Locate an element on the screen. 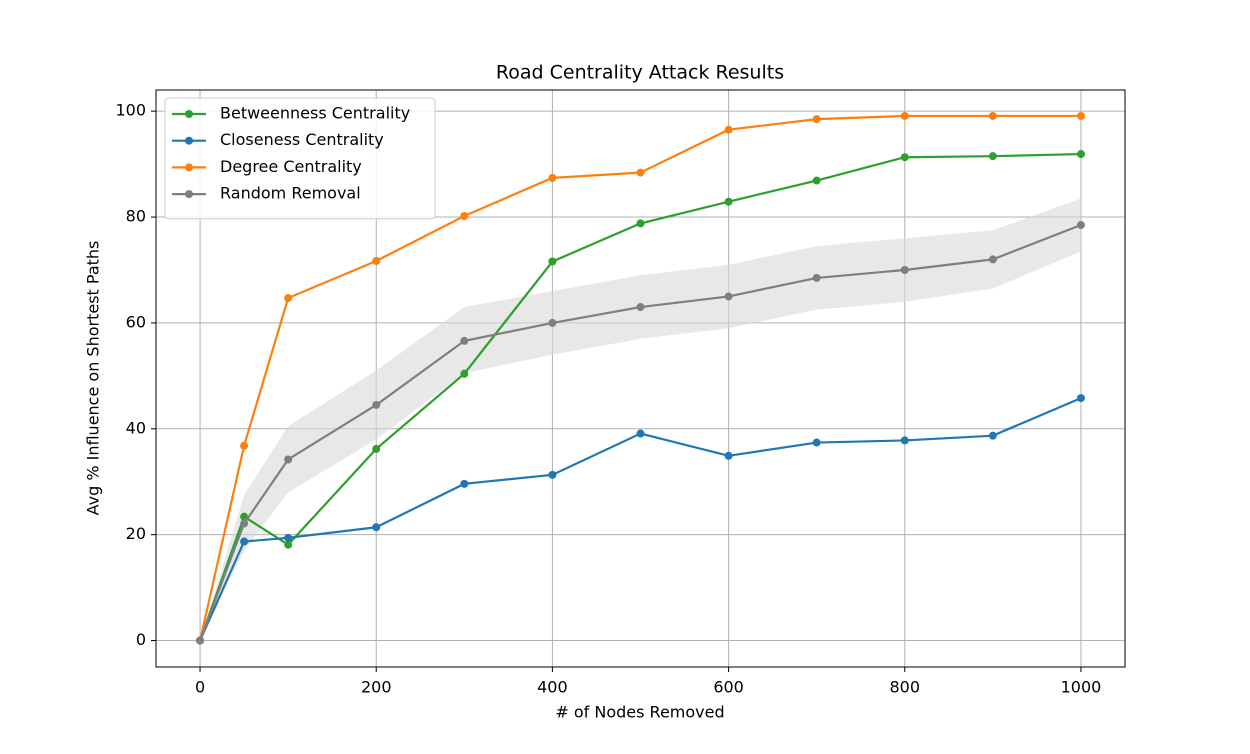 The height and width of the screenshot is (754, 1250). legend-label: Degree Centrality is located at coordinates (291, 166).